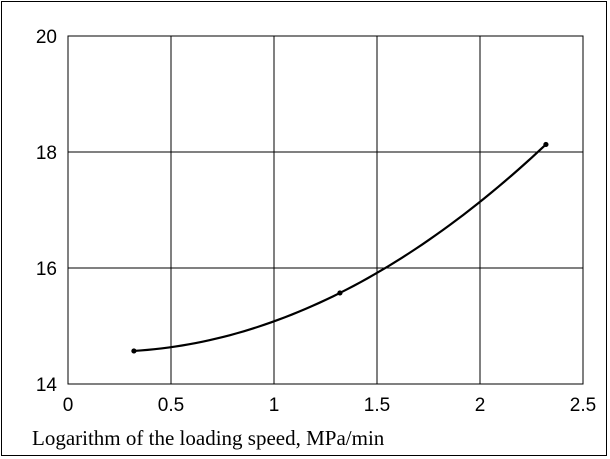 This screenshot has height=459, width=610. I want to click on x-tick-label: 0.5, so click(171, 405).